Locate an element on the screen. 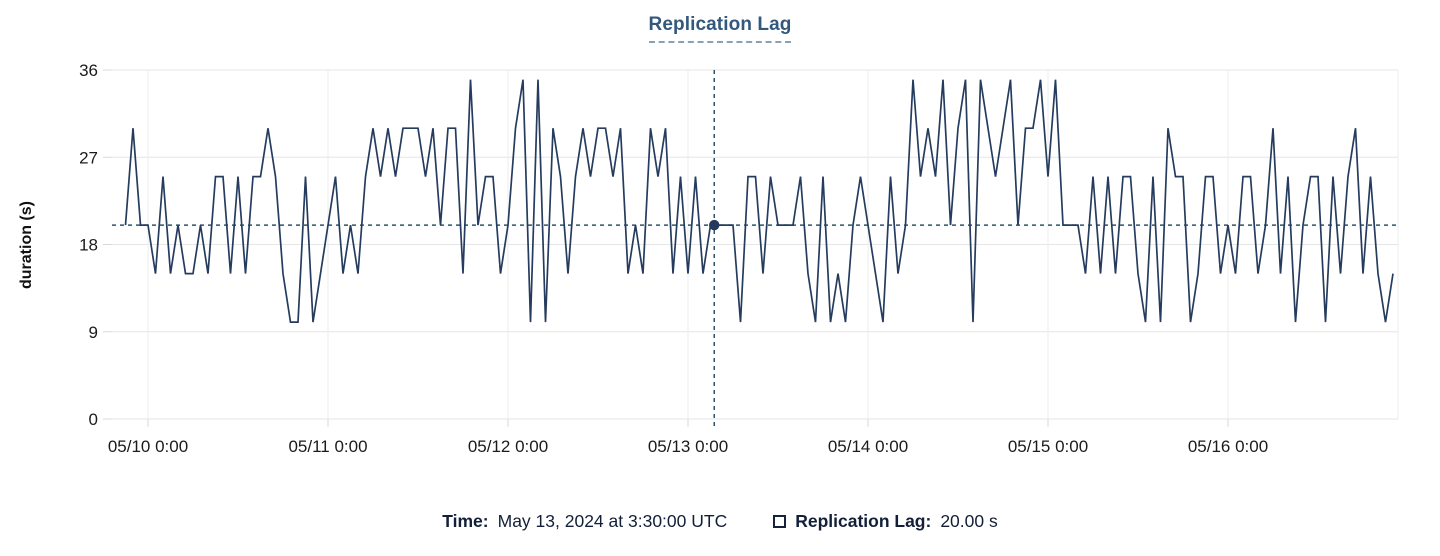  svg-text: 36 is located at coordinates (88, 70).